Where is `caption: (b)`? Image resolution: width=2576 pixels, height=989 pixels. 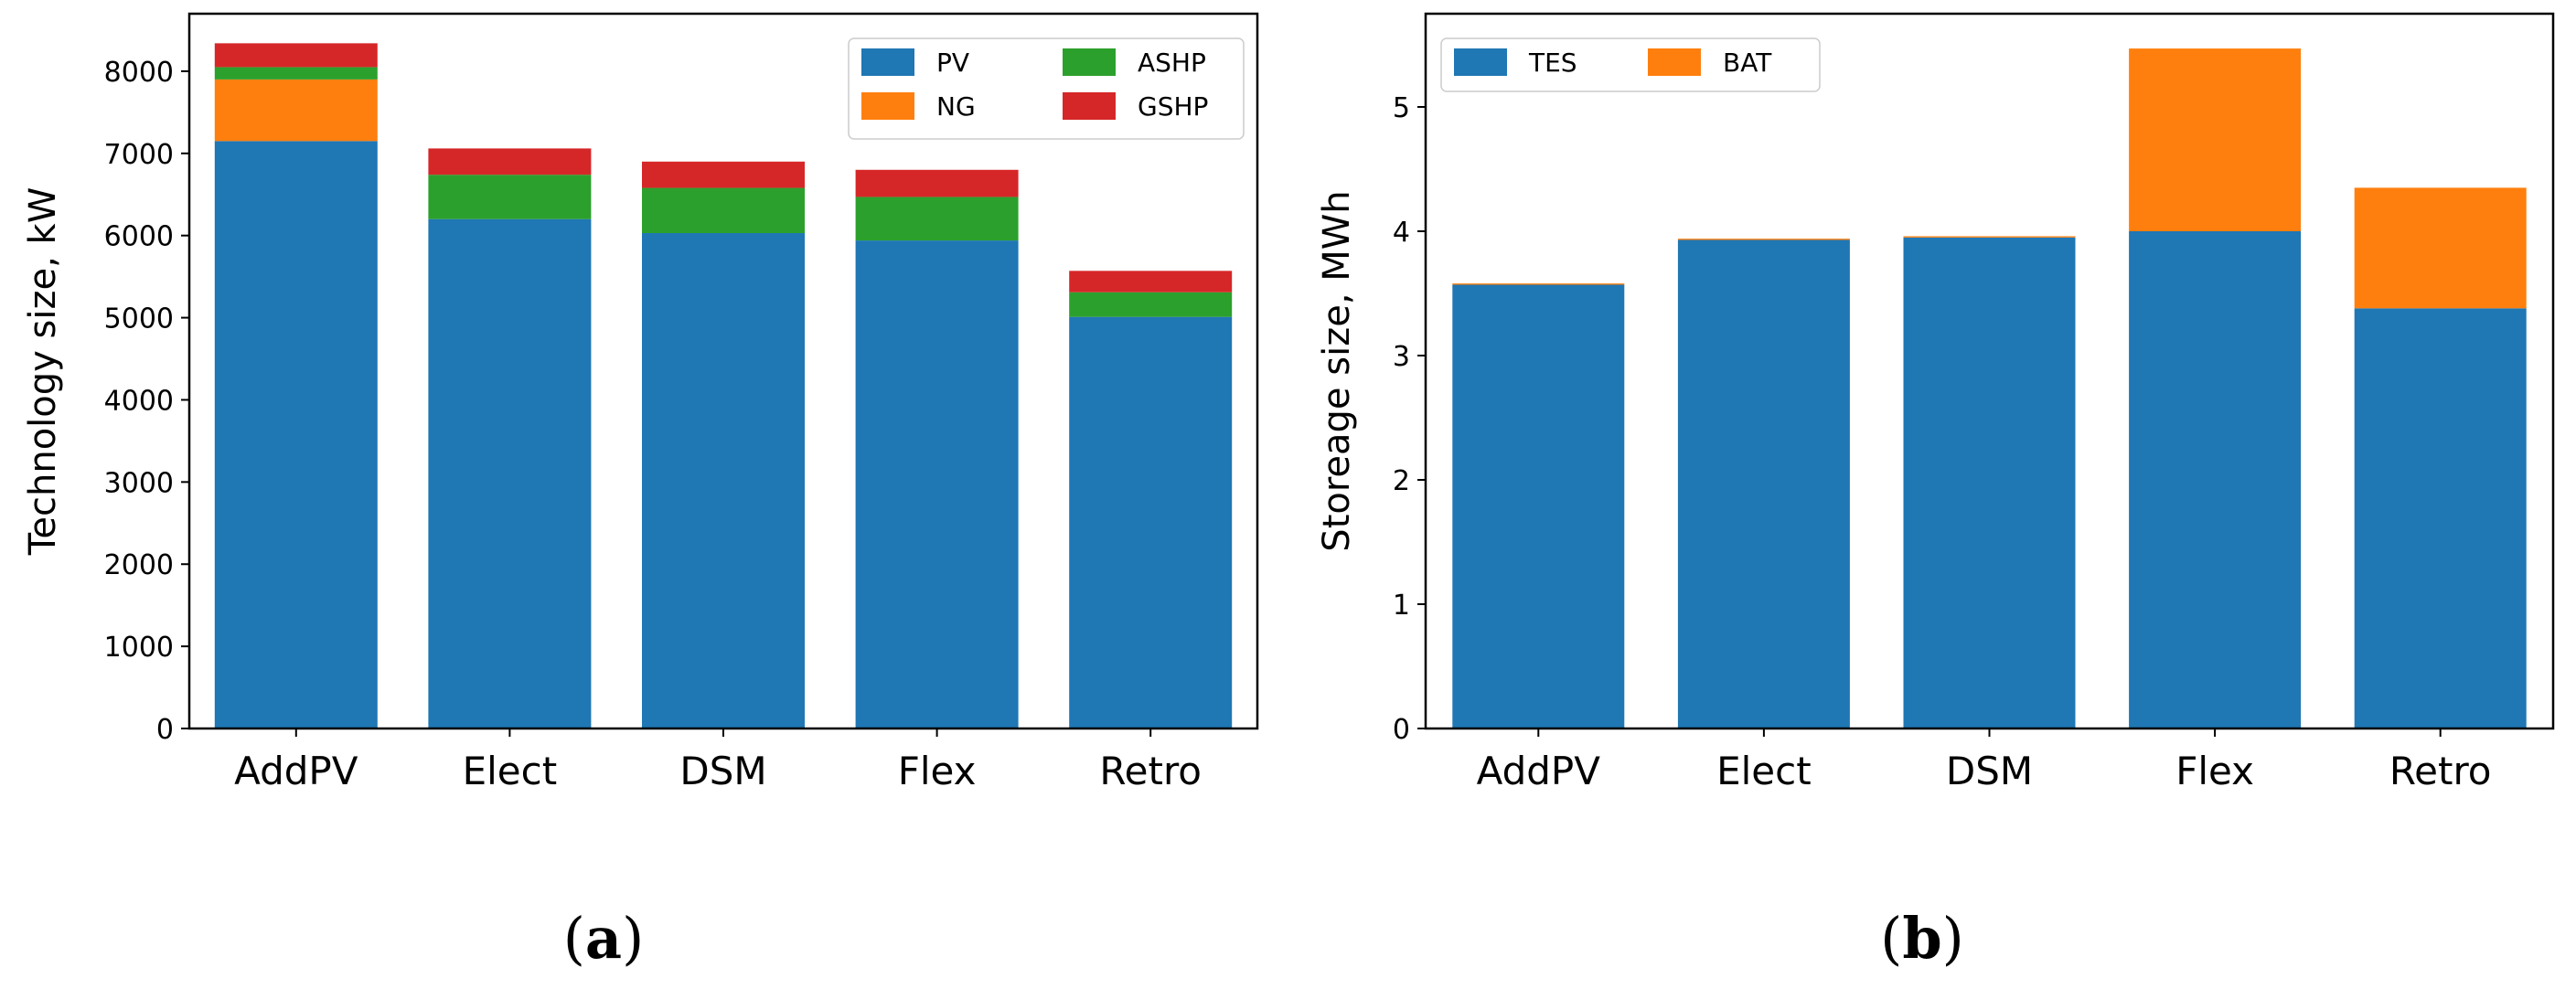
caption: (b) is located at coordinates (1922, 938).